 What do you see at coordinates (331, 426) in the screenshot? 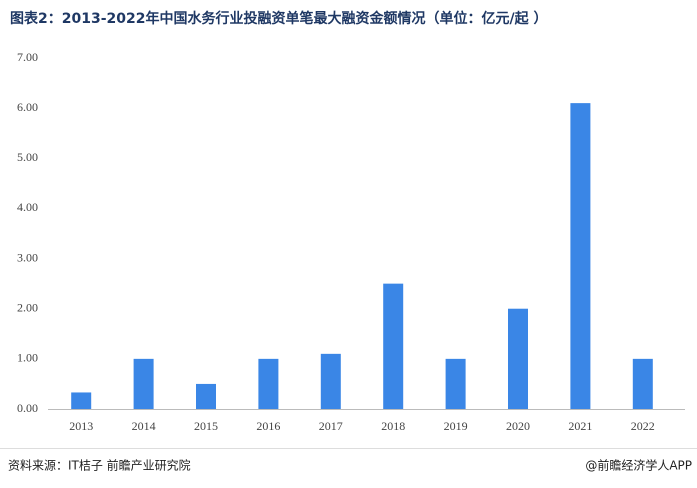
I see `x-tick-label: 2017` at bounding box center [331, 426].